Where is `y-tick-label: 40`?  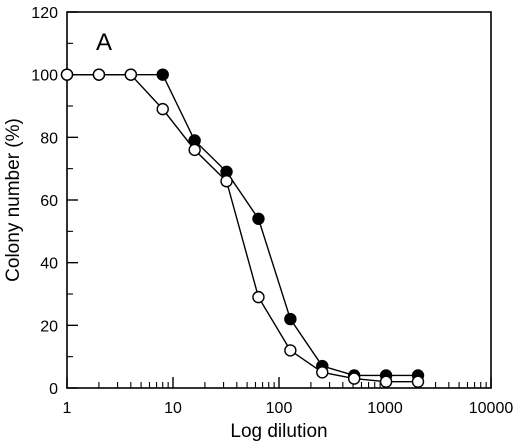 y-tick-label: 40 is located at coordinates (49, 264).